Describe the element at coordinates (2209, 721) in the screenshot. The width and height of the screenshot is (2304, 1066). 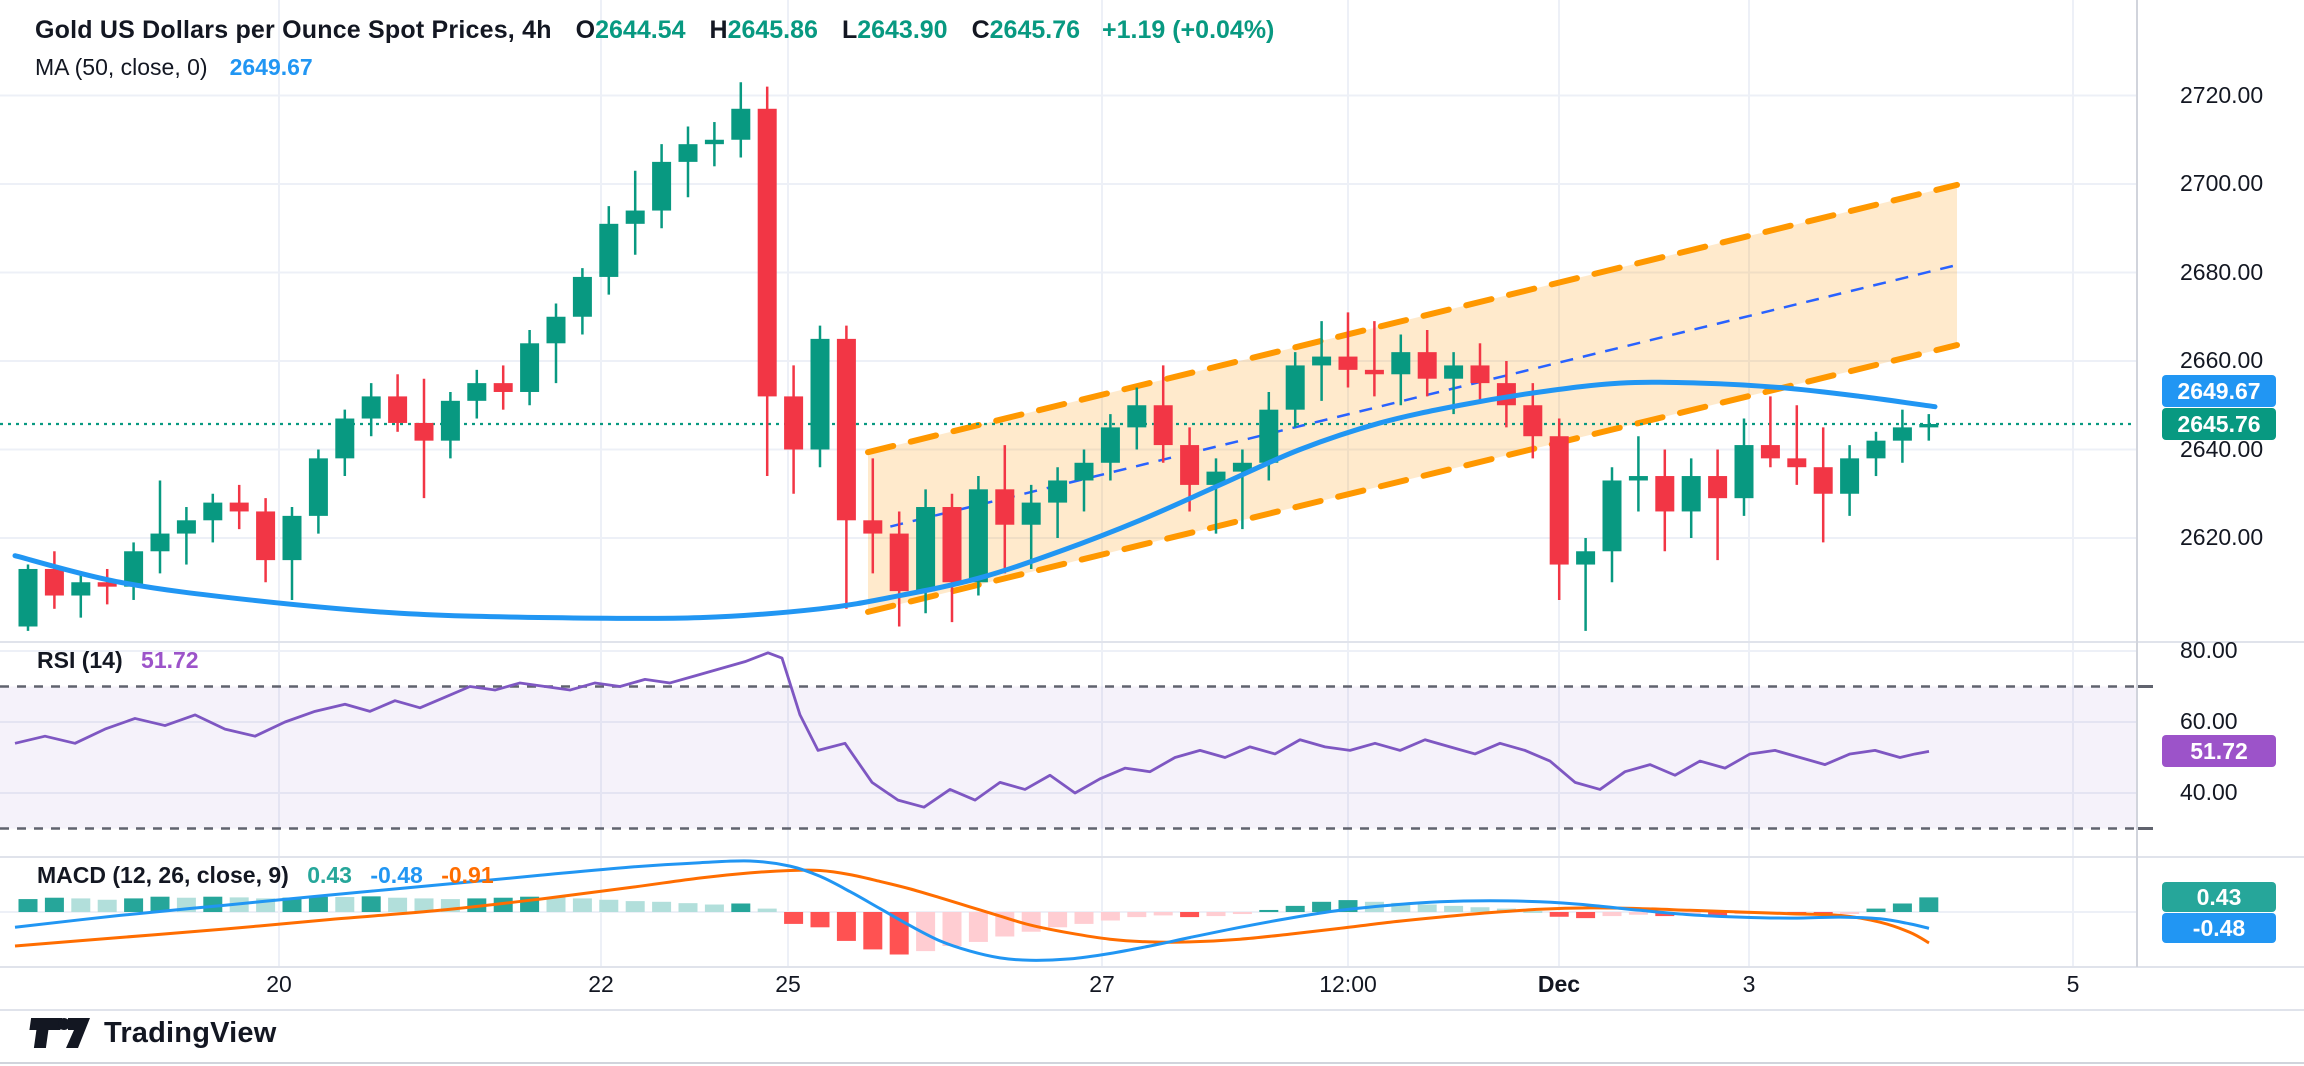
I see `rsi-axis-label: 60.00` at that location.